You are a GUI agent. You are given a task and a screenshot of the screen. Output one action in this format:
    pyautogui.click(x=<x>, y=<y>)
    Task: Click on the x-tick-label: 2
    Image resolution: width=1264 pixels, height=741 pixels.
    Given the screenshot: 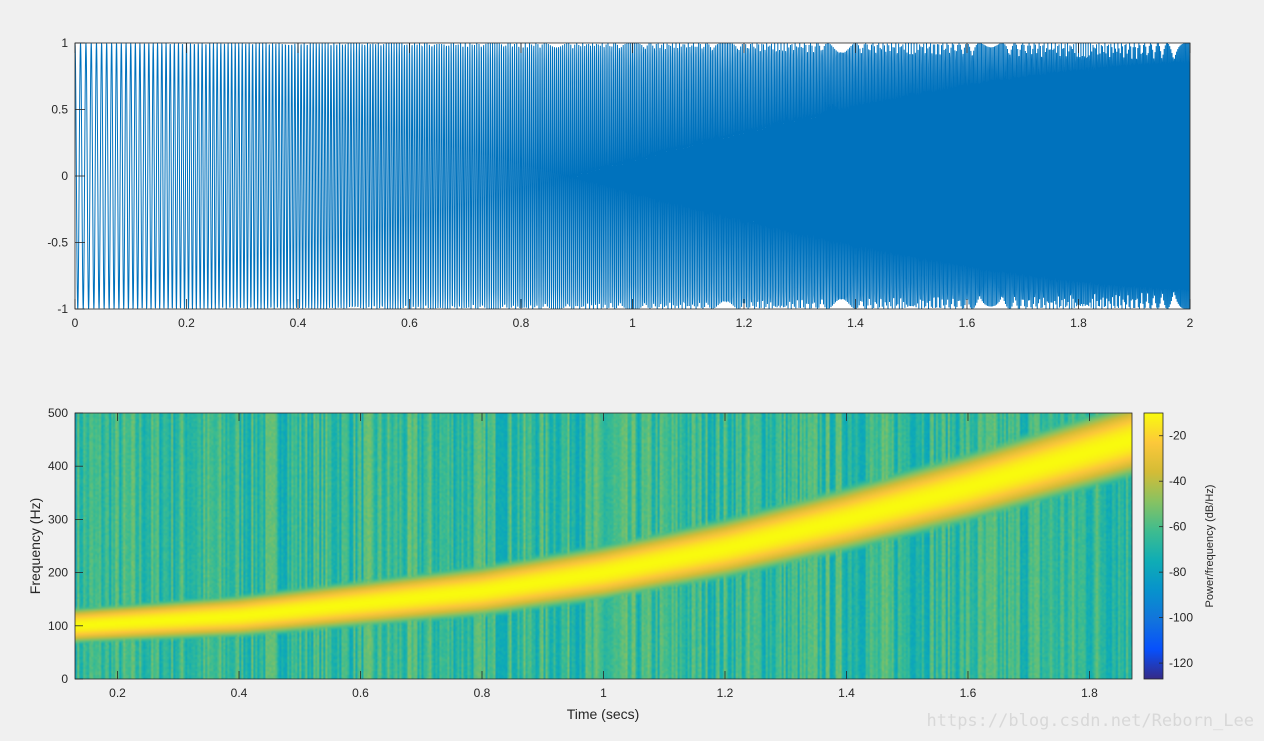 What is the action you would take?
    pyautogui.click(x=1190, y=323)
    